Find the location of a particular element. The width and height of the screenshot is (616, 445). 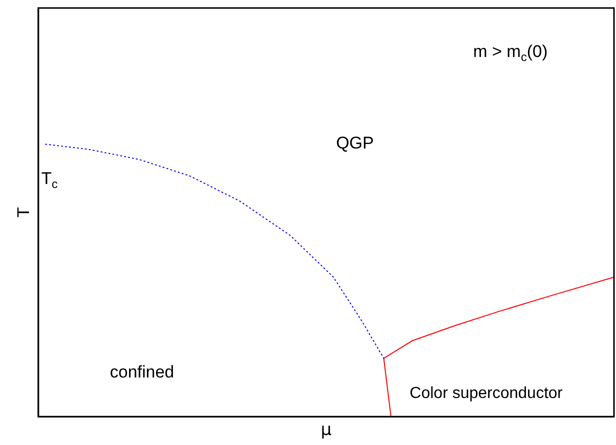

annotation: confined is located at coordinates (142, 372).